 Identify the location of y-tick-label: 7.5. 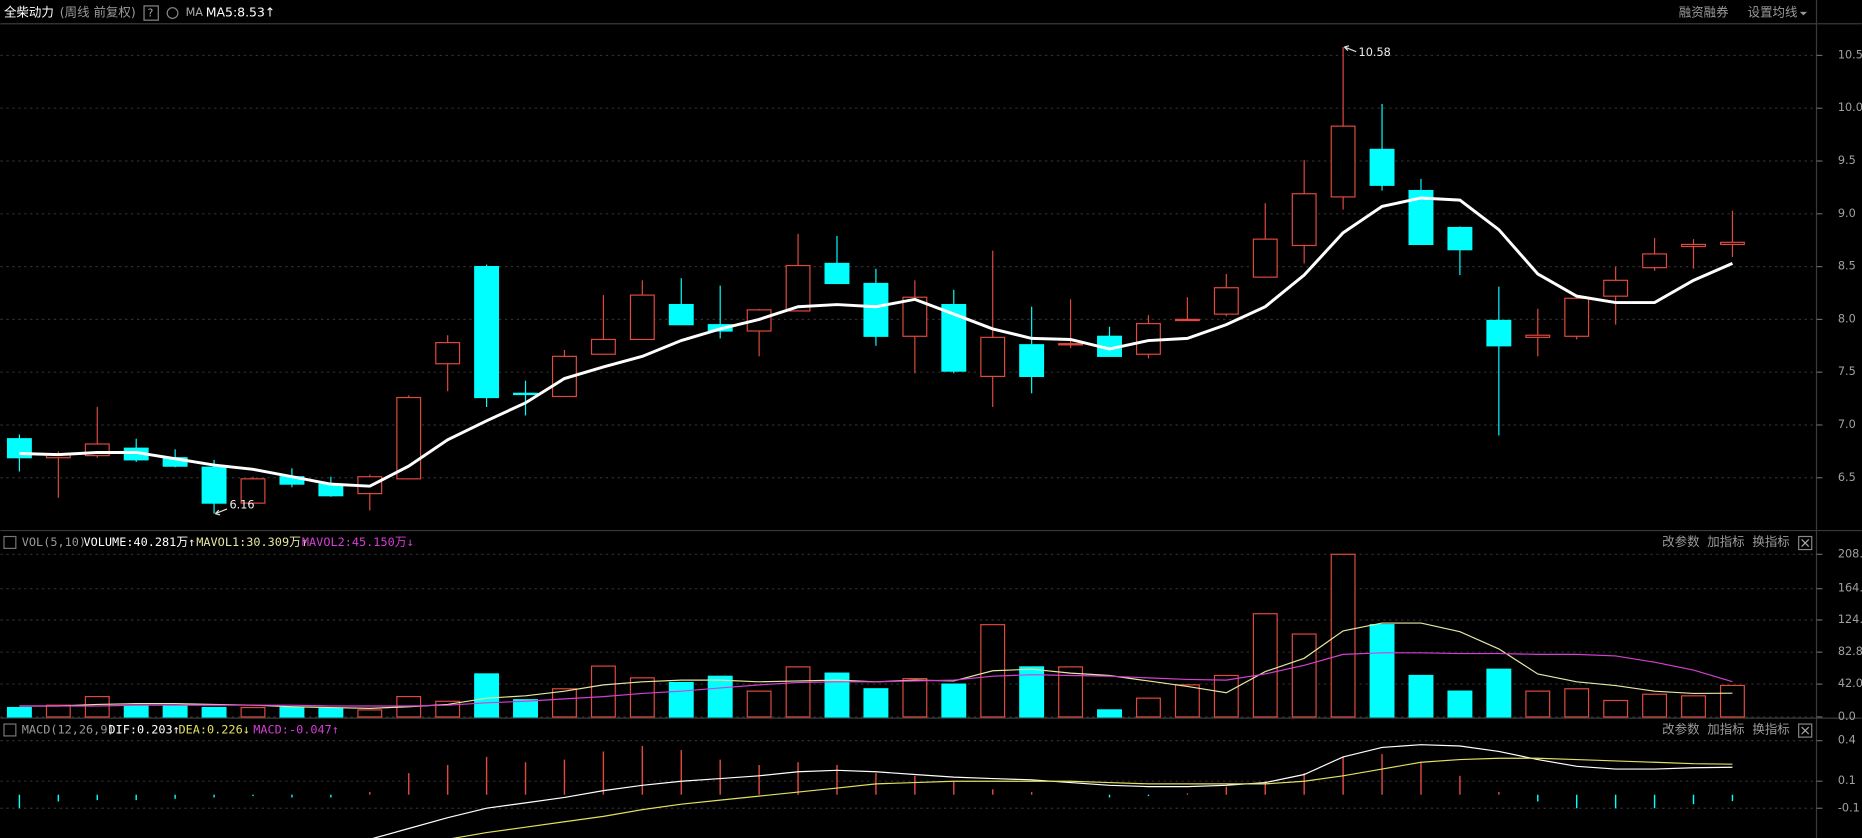
(1847, 371).